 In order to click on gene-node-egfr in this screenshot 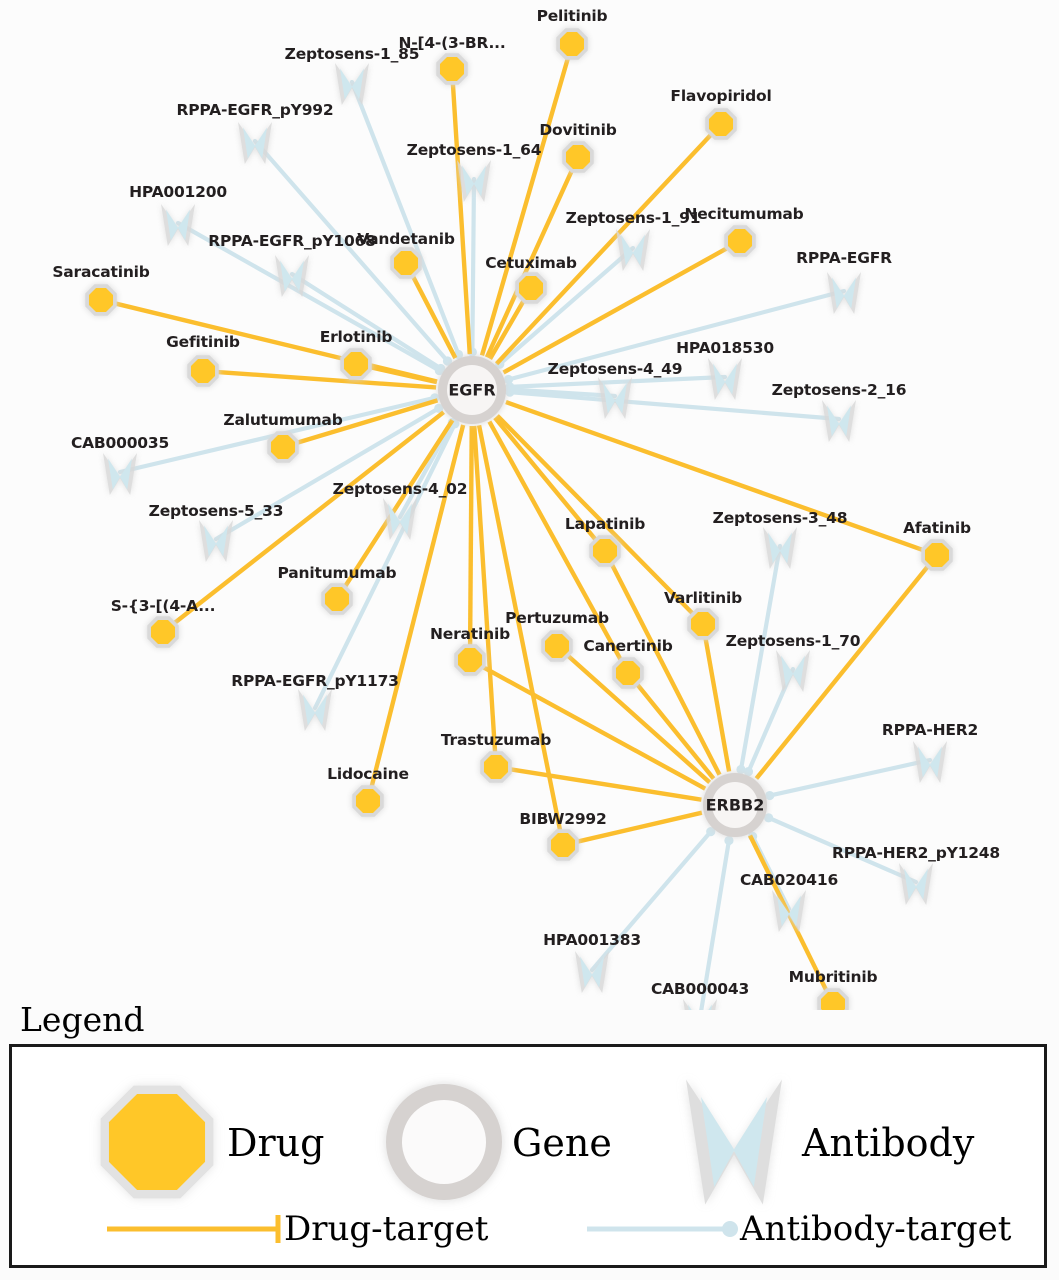, I will do `click(472, 390)`.